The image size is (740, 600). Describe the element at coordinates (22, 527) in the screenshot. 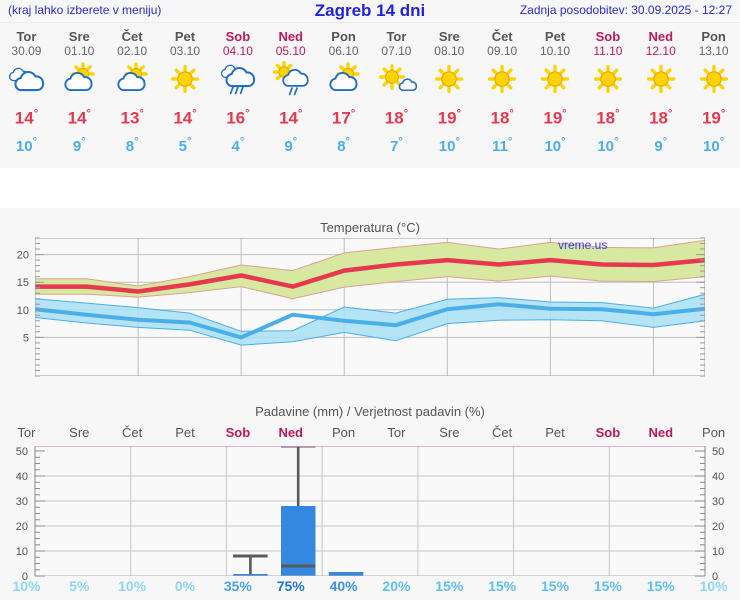

I see `svg-text: 20` at that location.